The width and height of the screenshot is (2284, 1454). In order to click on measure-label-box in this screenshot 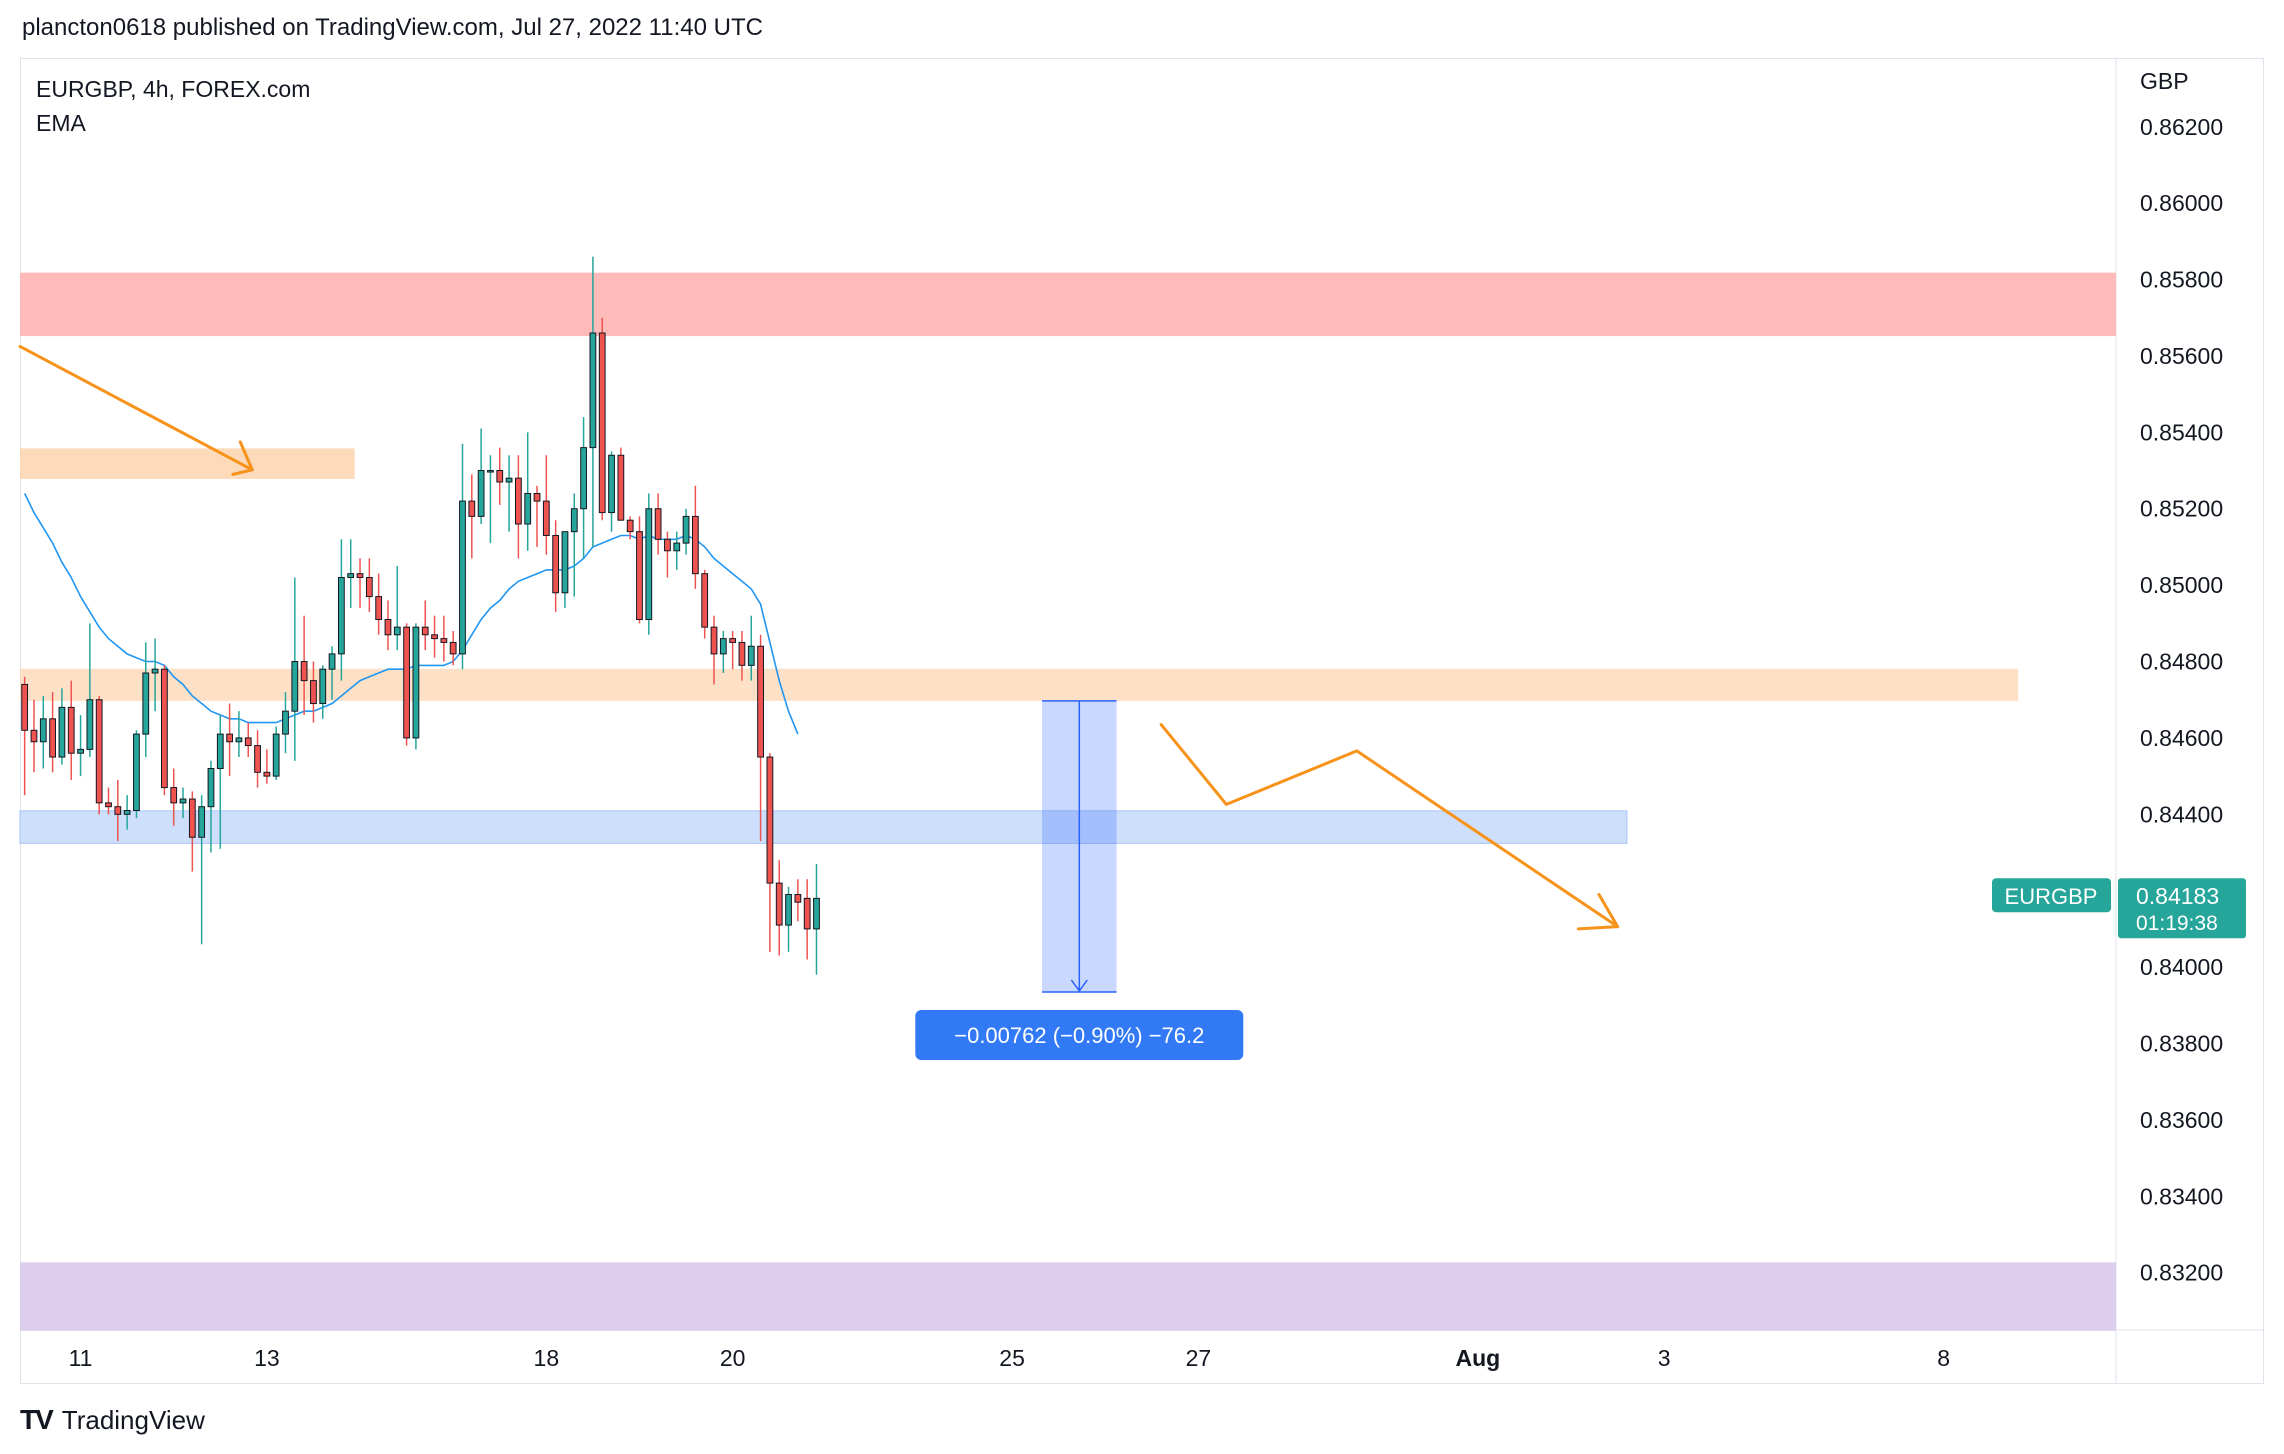, I will do `click(1079, 1034)`.